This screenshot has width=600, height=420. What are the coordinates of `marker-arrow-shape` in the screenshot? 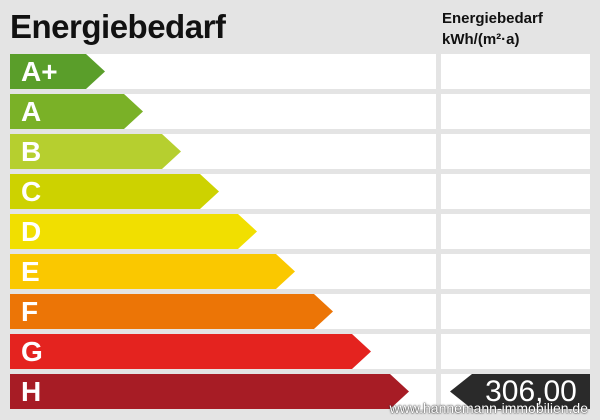 It's located at (520, 391).